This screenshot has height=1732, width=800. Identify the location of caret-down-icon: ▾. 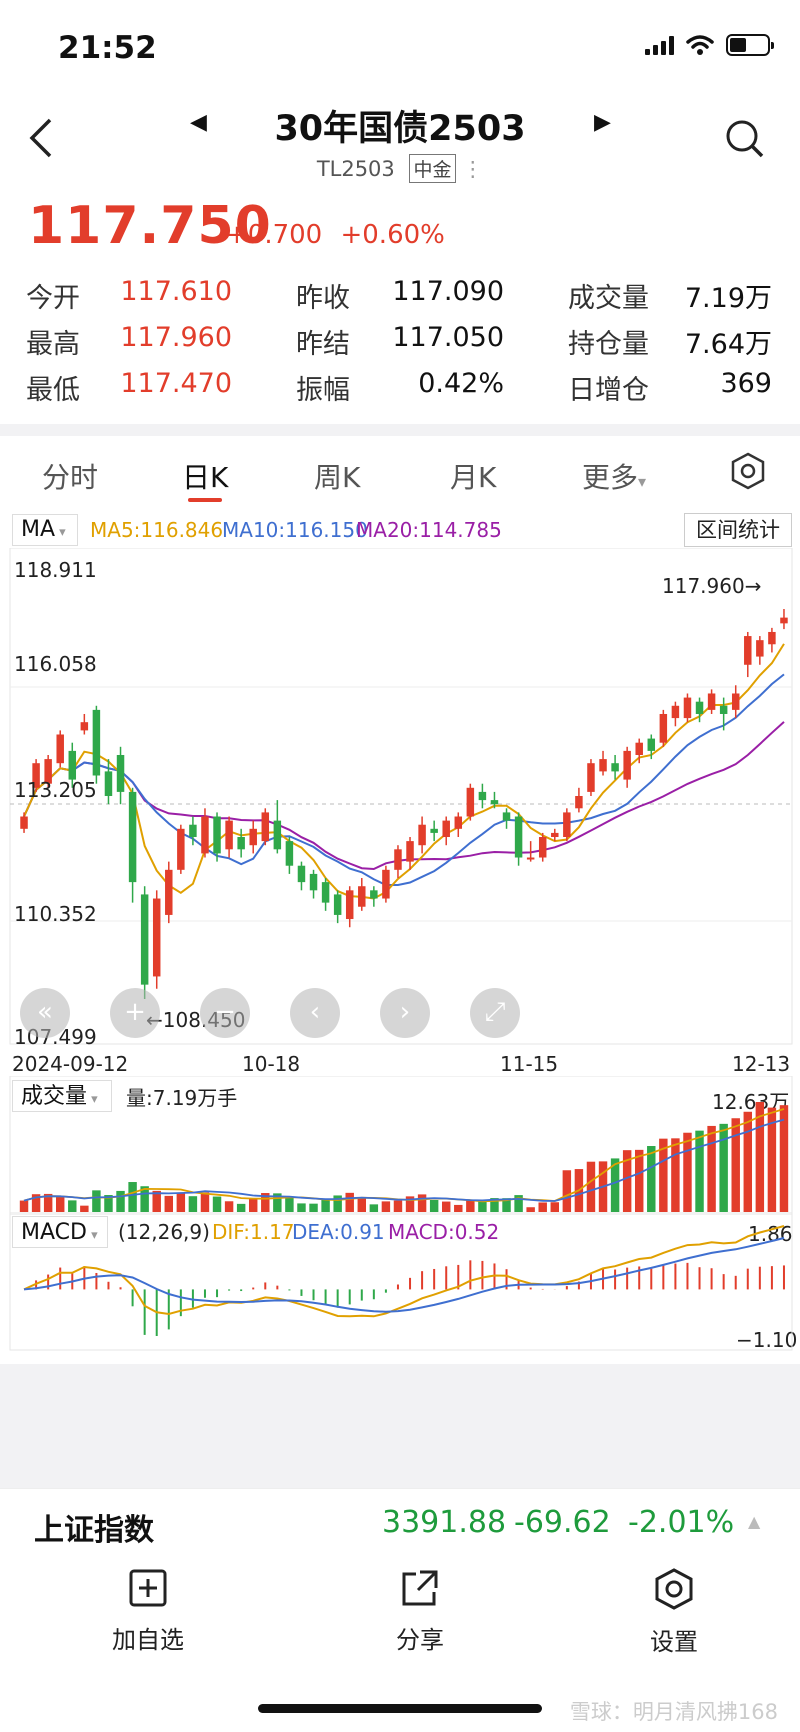
(60, 532).